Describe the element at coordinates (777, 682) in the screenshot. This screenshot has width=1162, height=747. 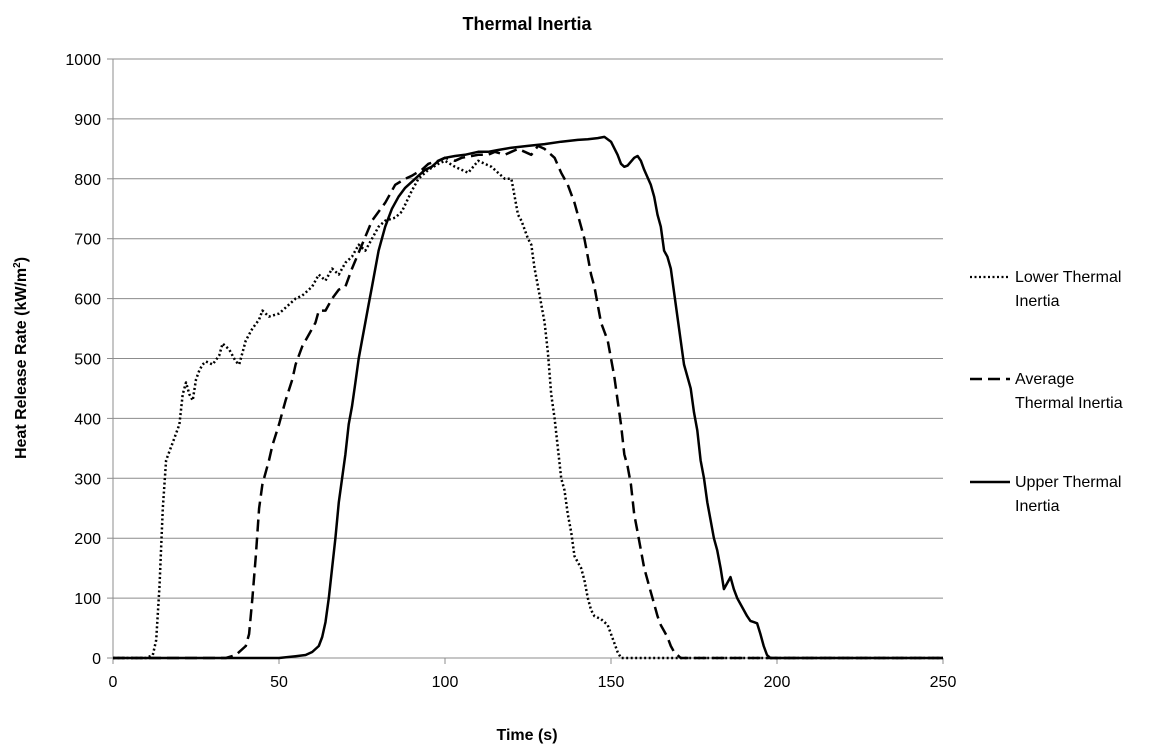
I see `x-tick-label: 200` at that location.